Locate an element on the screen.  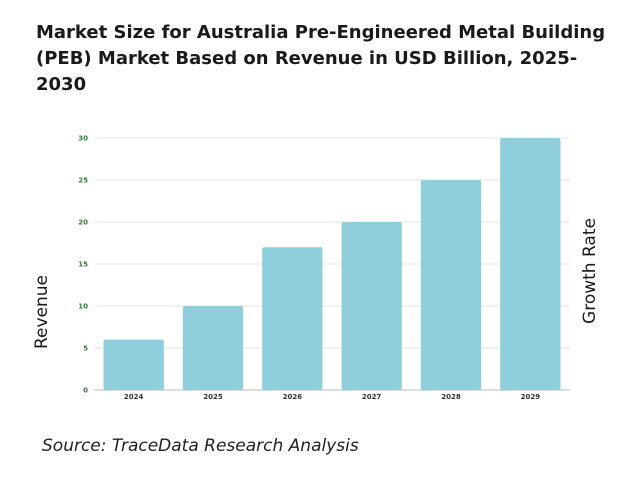
y2-axis-label: Growth Rate is located at coordinates (590, 271).